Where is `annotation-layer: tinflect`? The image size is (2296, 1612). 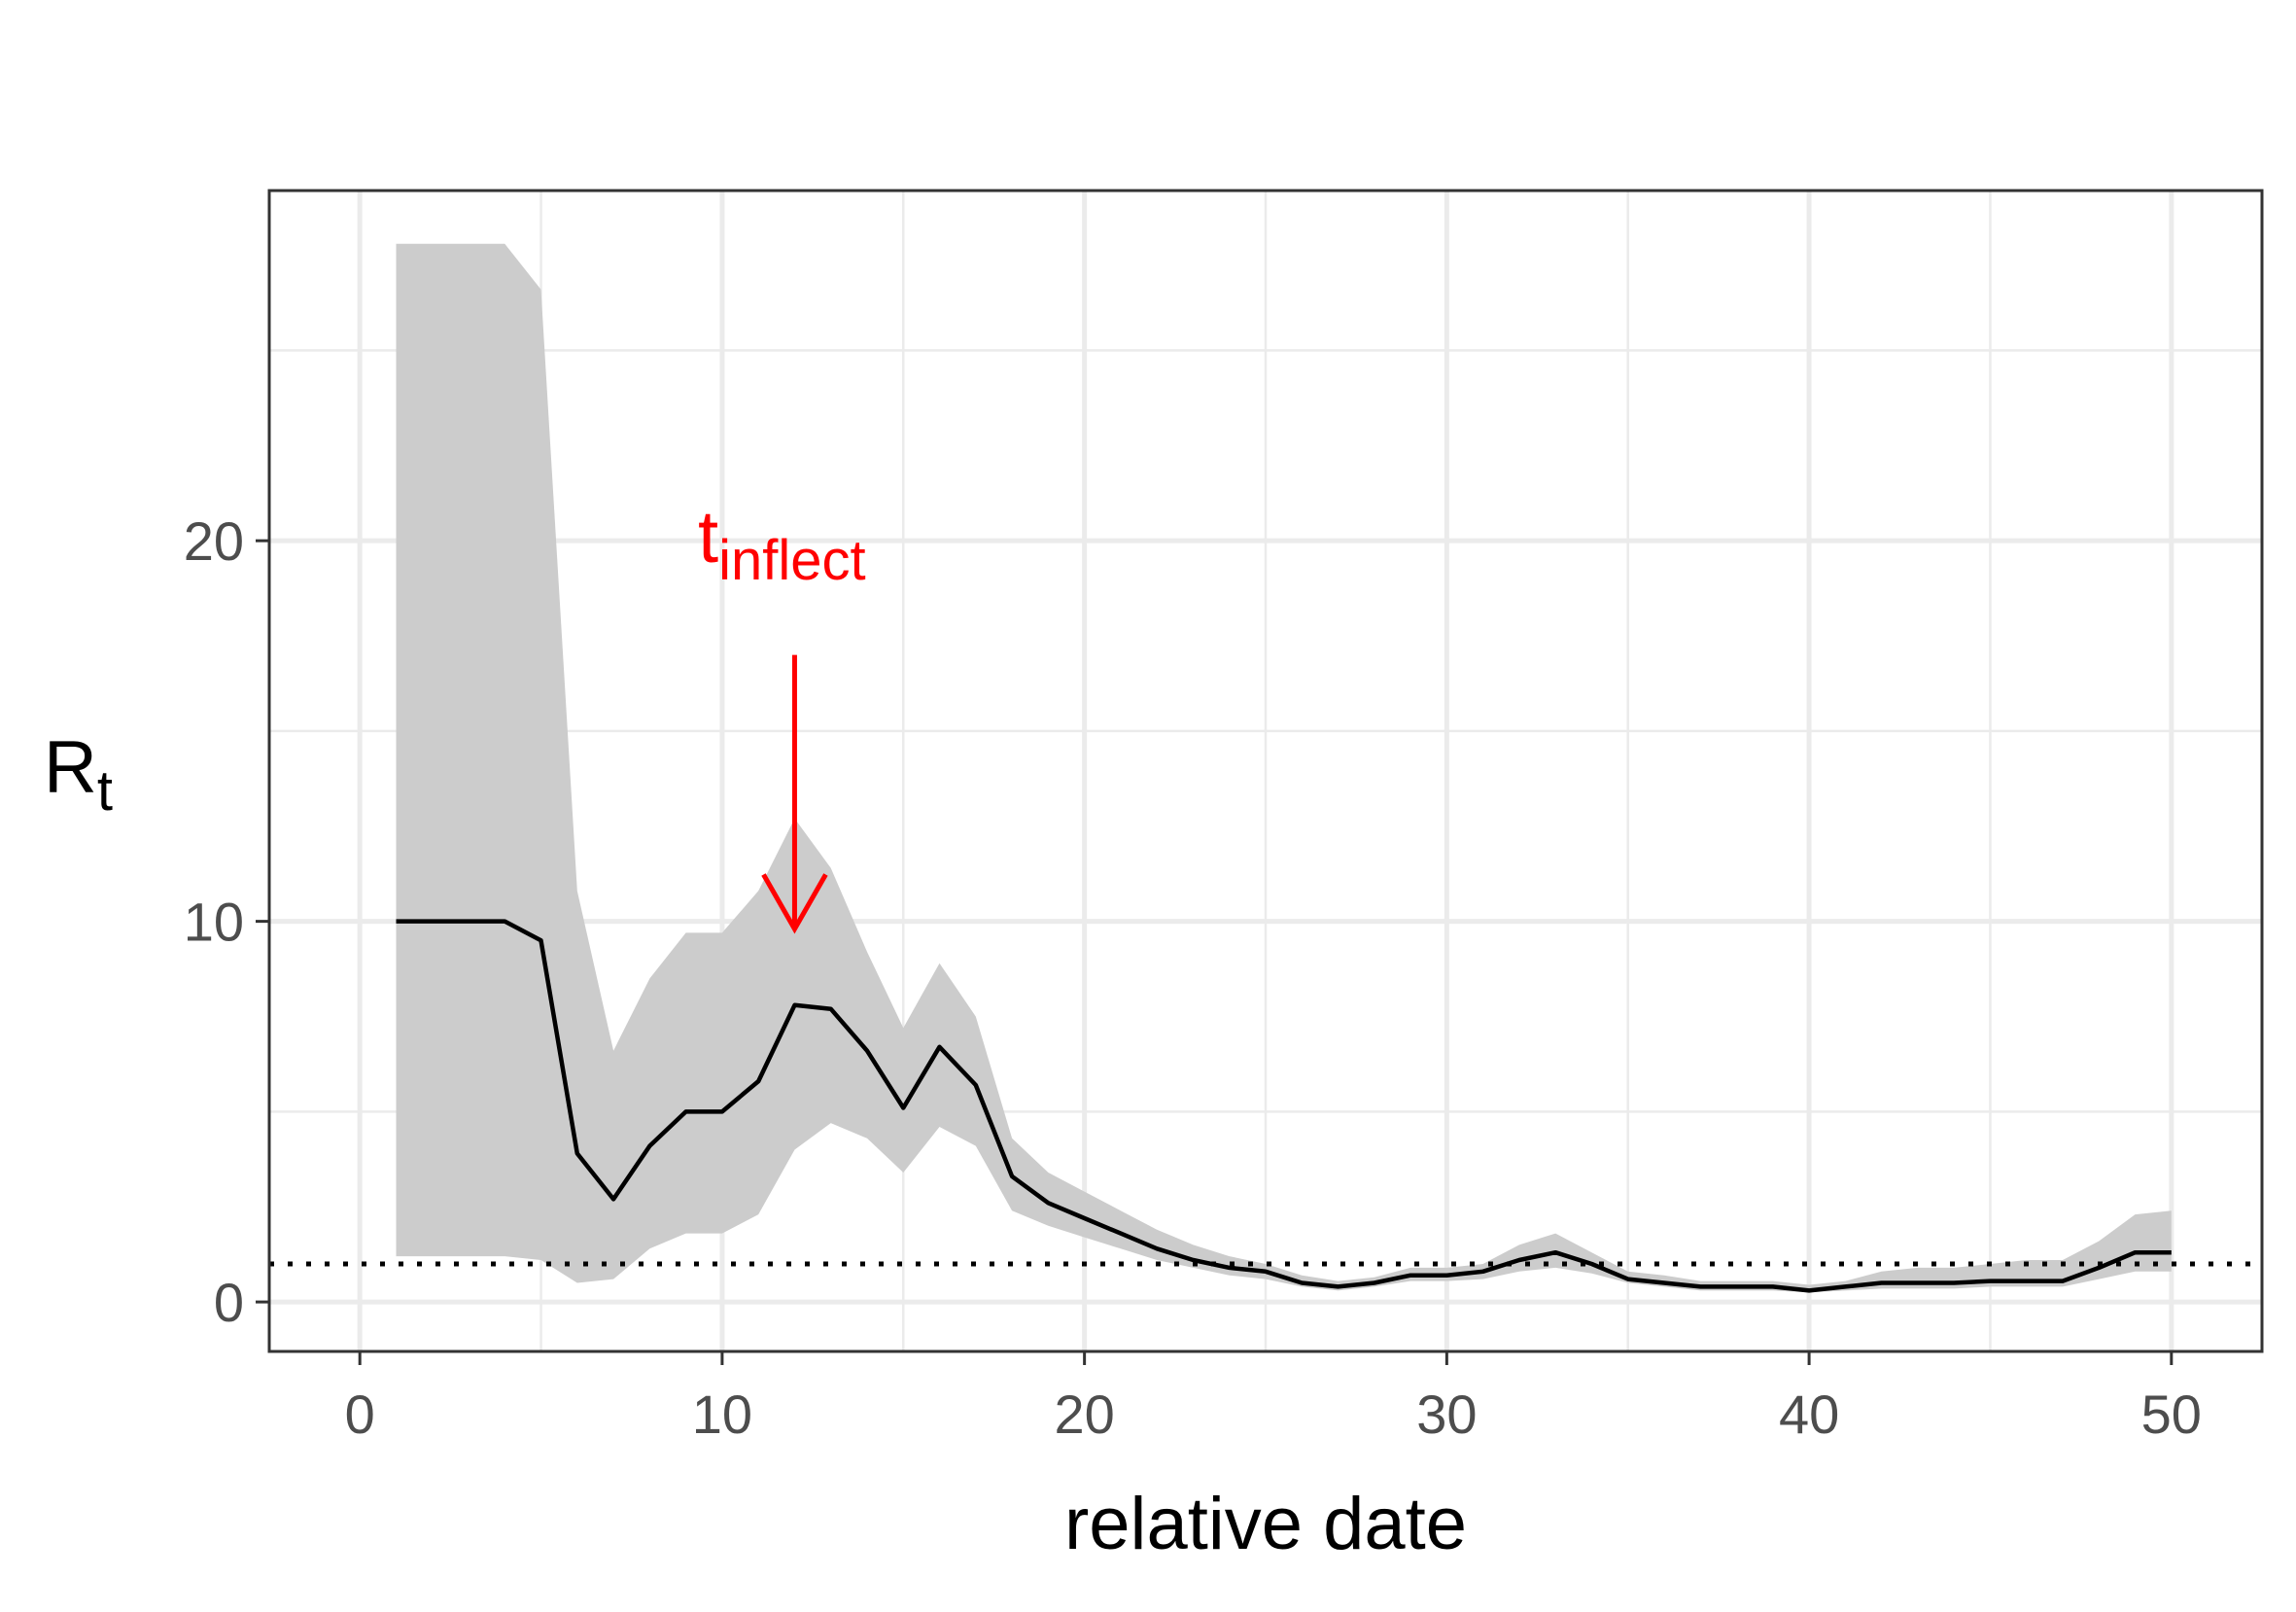
annotation-layer: tinflect is located at coordinates (782, 715).